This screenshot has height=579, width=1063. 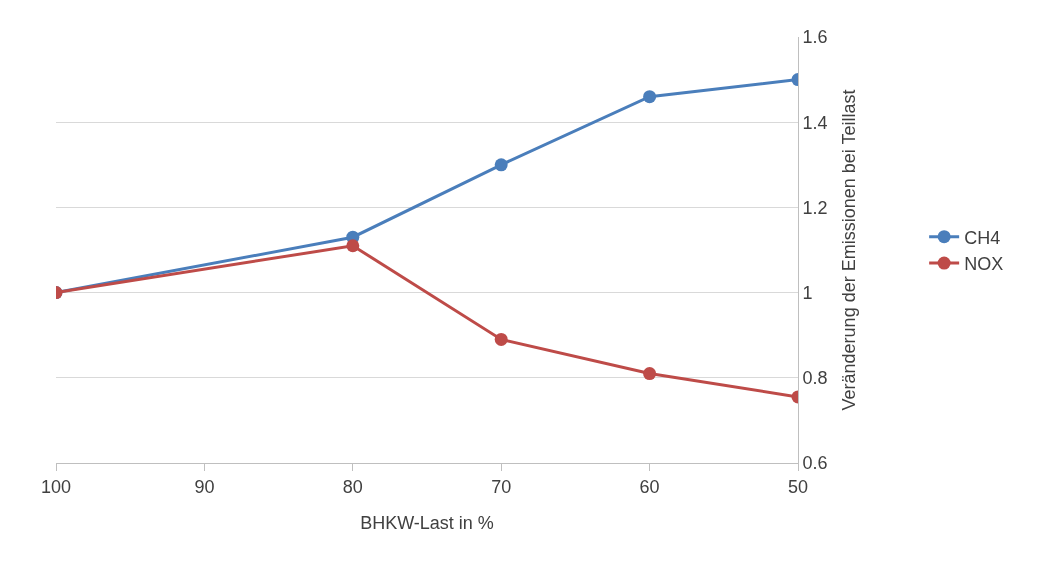 I want to click on y-axis-title: Veränderung der Emissionen bei Teillast, so click(x=848, y=250).